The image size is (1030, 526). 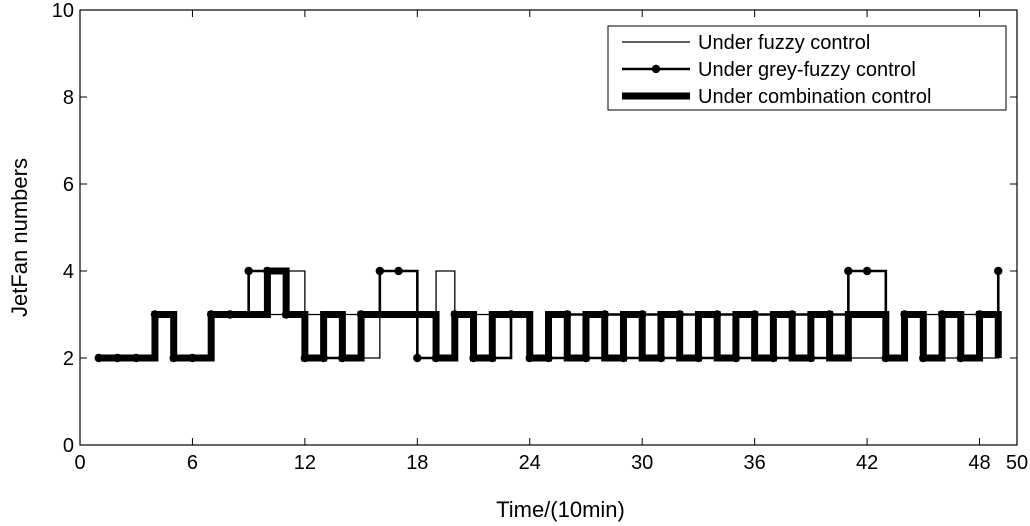 What do you see at coordinates (642, 463) in the screenshot?
I see `x-tick-label: 30` at bounding box center [642, 463].